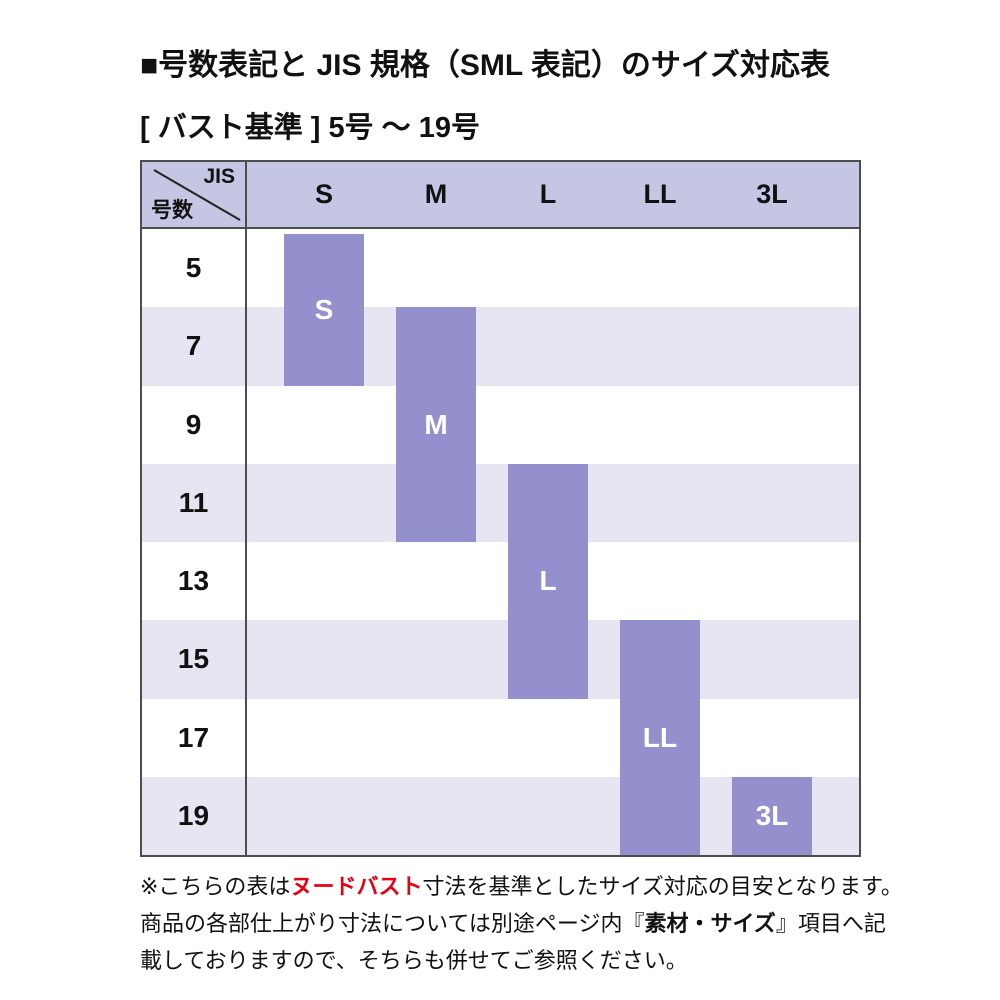 This screenshot has width=1000, height=1000. I want to click on footnote-text: 商品の各部仕上がり寸法については別途ページ内『, so click(392, 923).